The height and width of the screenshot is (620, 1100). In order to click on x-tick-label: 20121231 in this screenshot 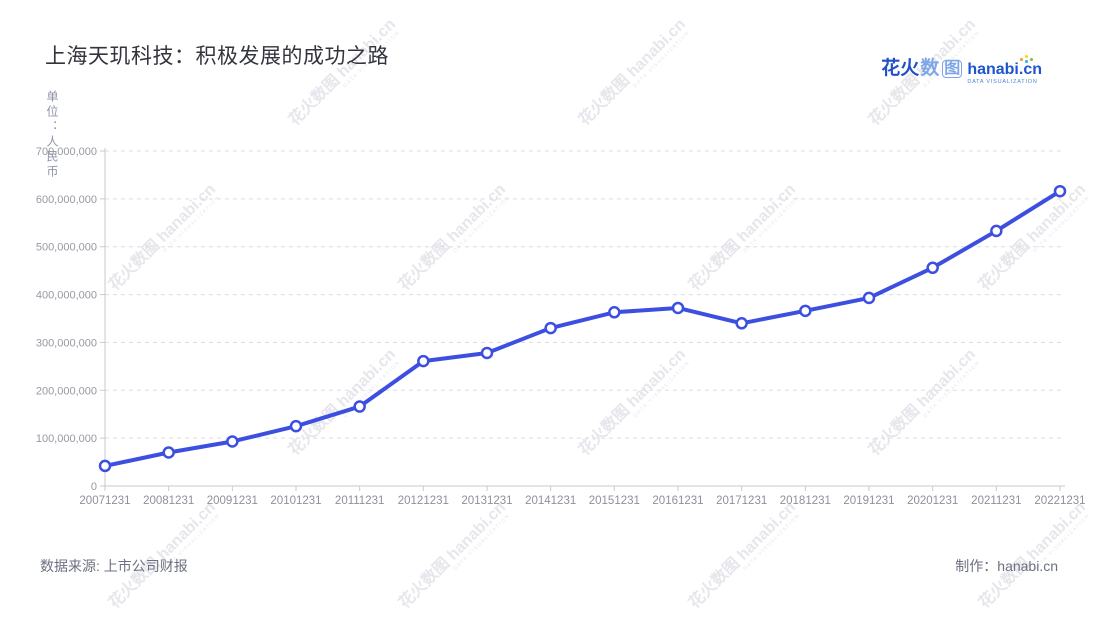, I will do `click(423, 501)`.